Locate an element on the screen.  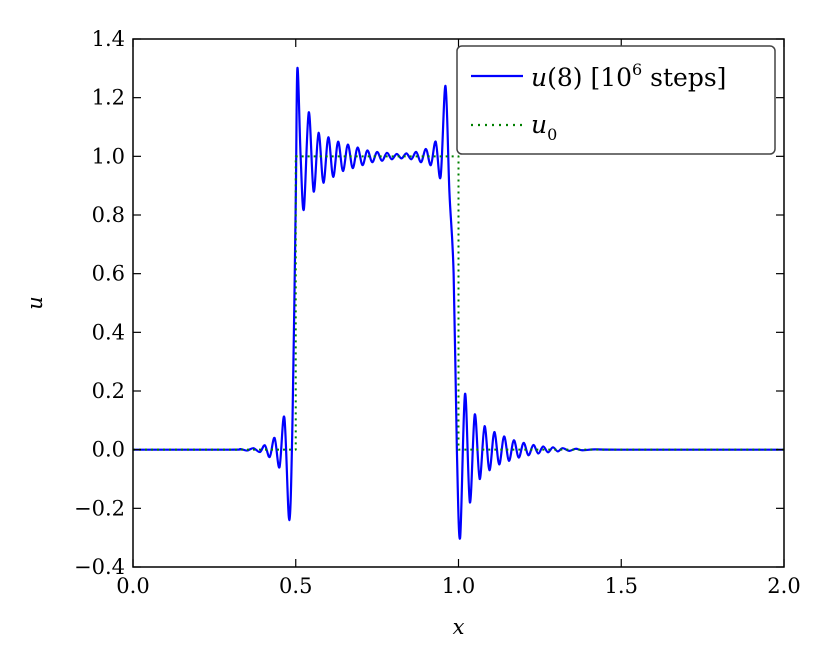
legend-box is located at coordinates (616, 100).